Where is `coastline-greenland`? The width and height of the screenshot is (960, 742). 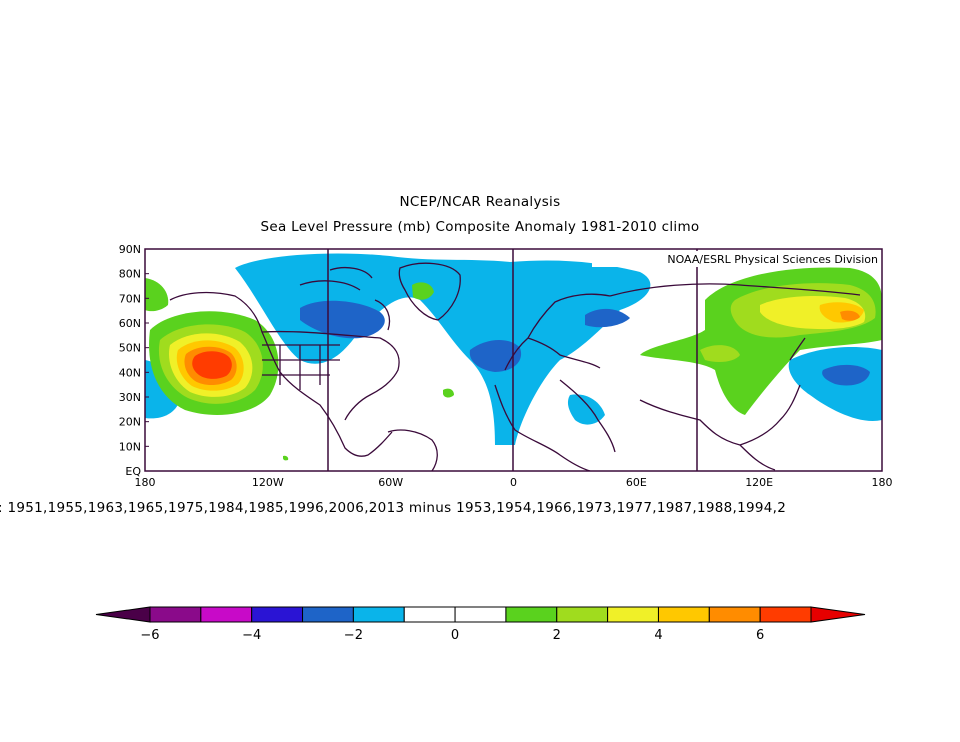
coastline-greenland is located at coordinates (429, 291).